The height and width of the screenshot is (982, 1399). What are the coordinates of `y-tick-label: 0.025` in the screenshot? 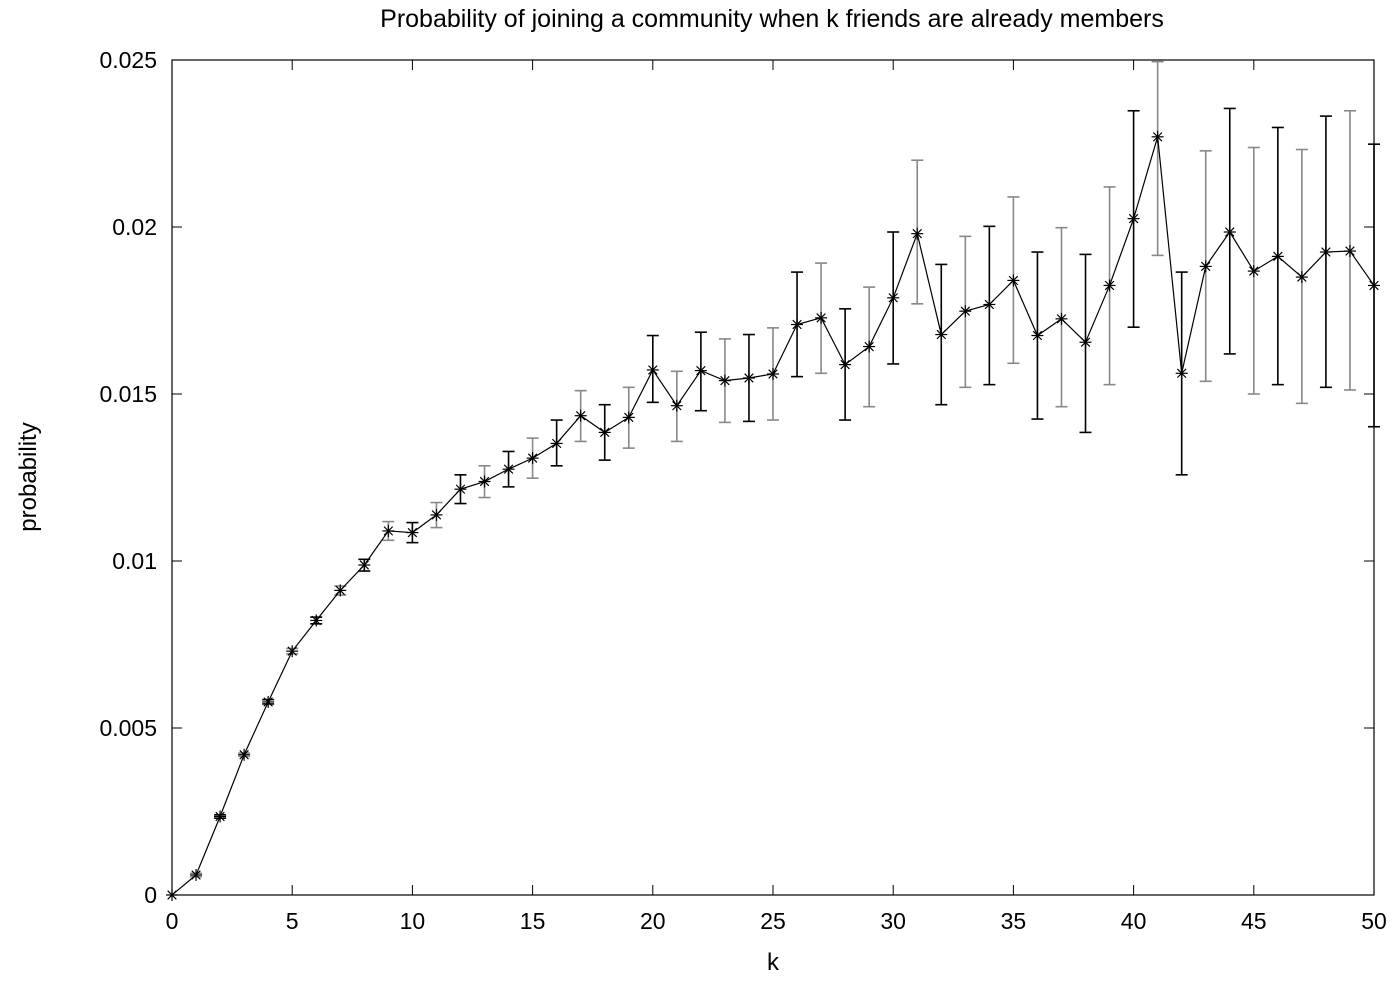 It's located at (128, 60).